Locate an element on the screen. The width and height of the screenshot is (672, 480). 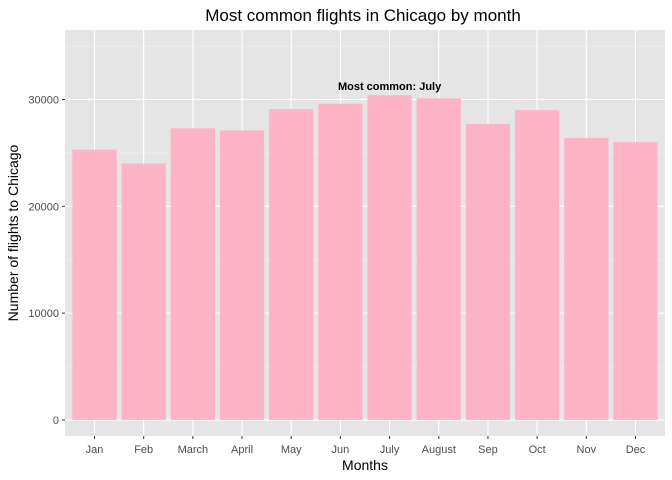
x-tick-label: Feb is located at coordinates (143, 450).